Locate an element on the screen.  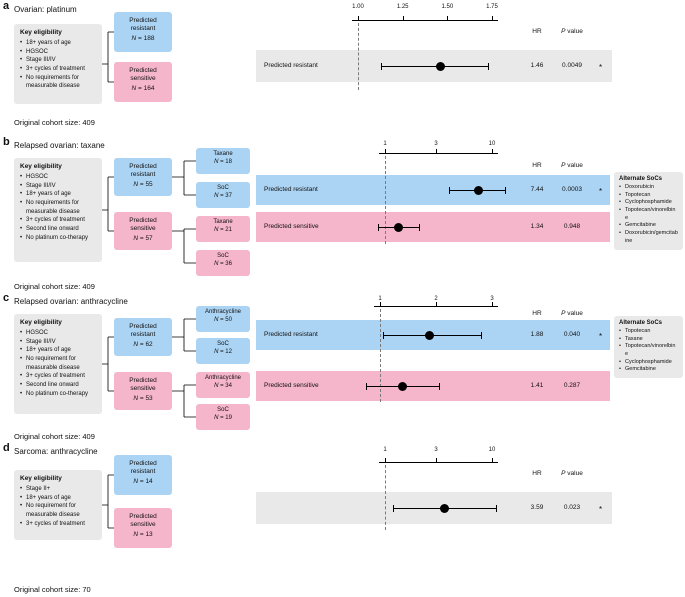
arm-n: N = 53 is located at coordinates (143, 399).